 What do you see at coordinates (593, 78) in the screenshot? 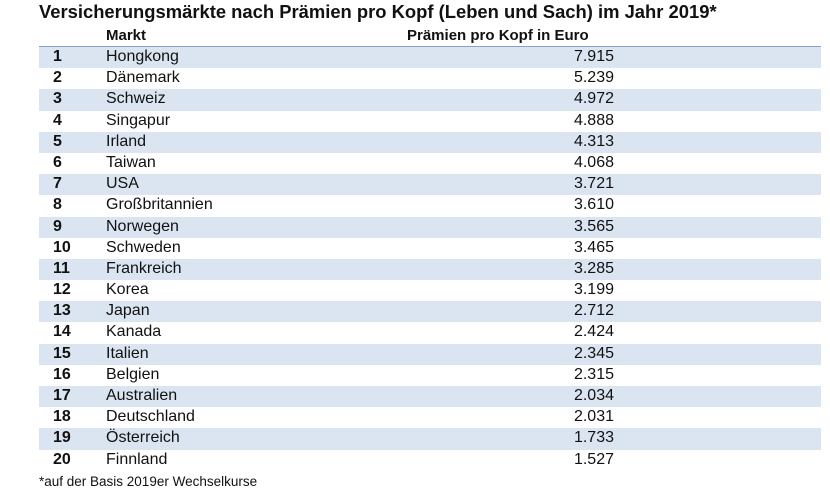
I see `premium-cell: 5.239` at bounding box center [593, 78].